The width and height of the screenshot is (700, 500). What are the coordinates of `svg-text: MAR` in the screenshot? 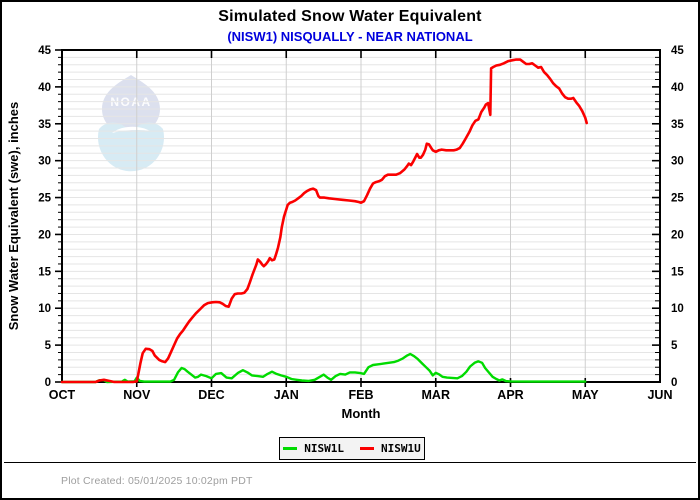 It's located at (436, 395).